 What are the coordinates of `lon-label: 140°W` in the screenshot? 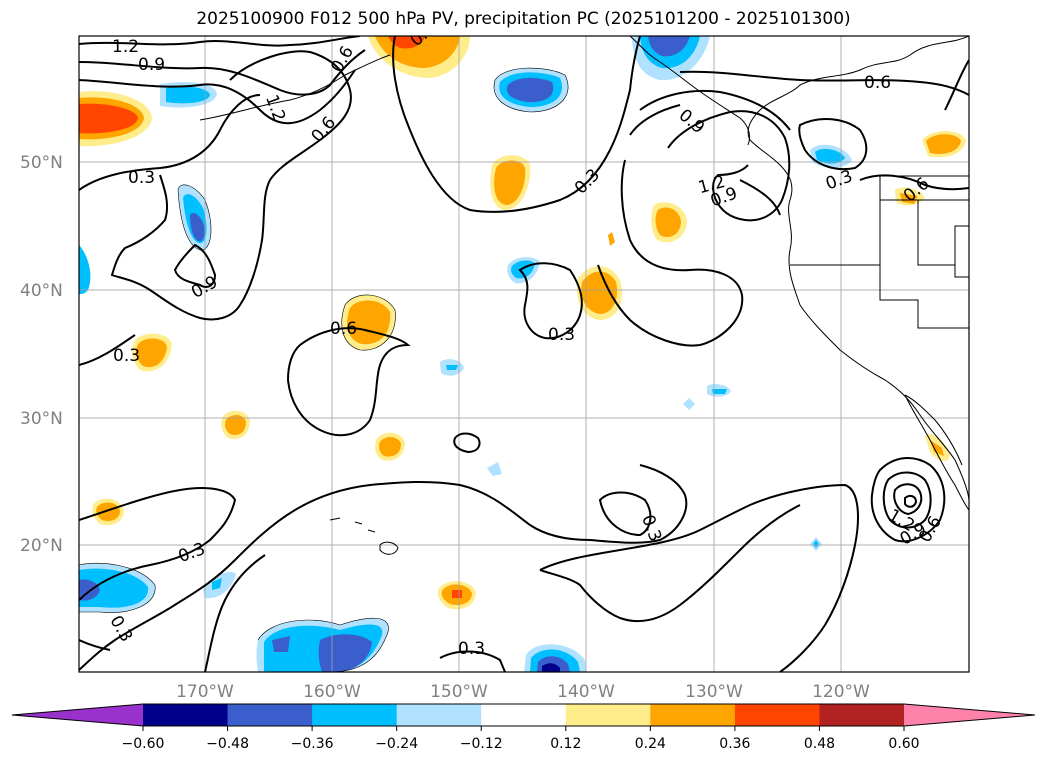 It's located at (586, 692).